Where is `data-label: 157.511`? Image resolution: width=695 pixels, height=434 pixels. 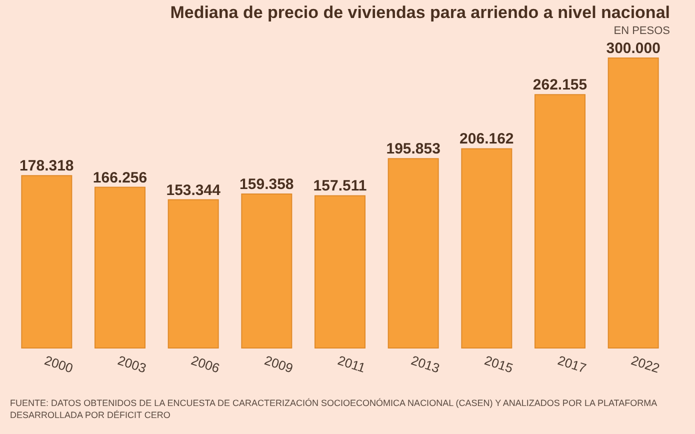 data-label: 157.511 is located at coordinates (340, 186).